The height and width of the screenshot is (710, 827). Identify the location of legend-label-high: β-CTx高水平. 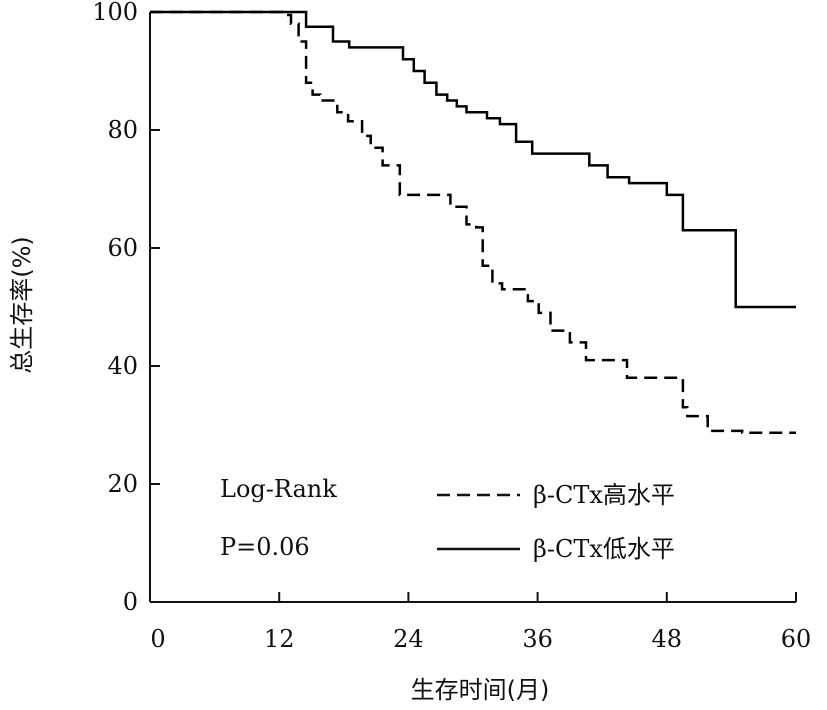
(604, 495).